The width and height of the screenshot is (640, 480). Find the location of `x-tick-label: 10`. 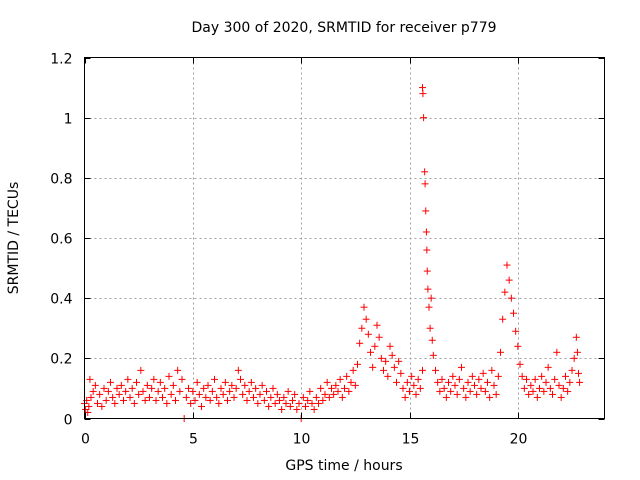

x-tick-label: 10 is located at coordinates (302, 440).